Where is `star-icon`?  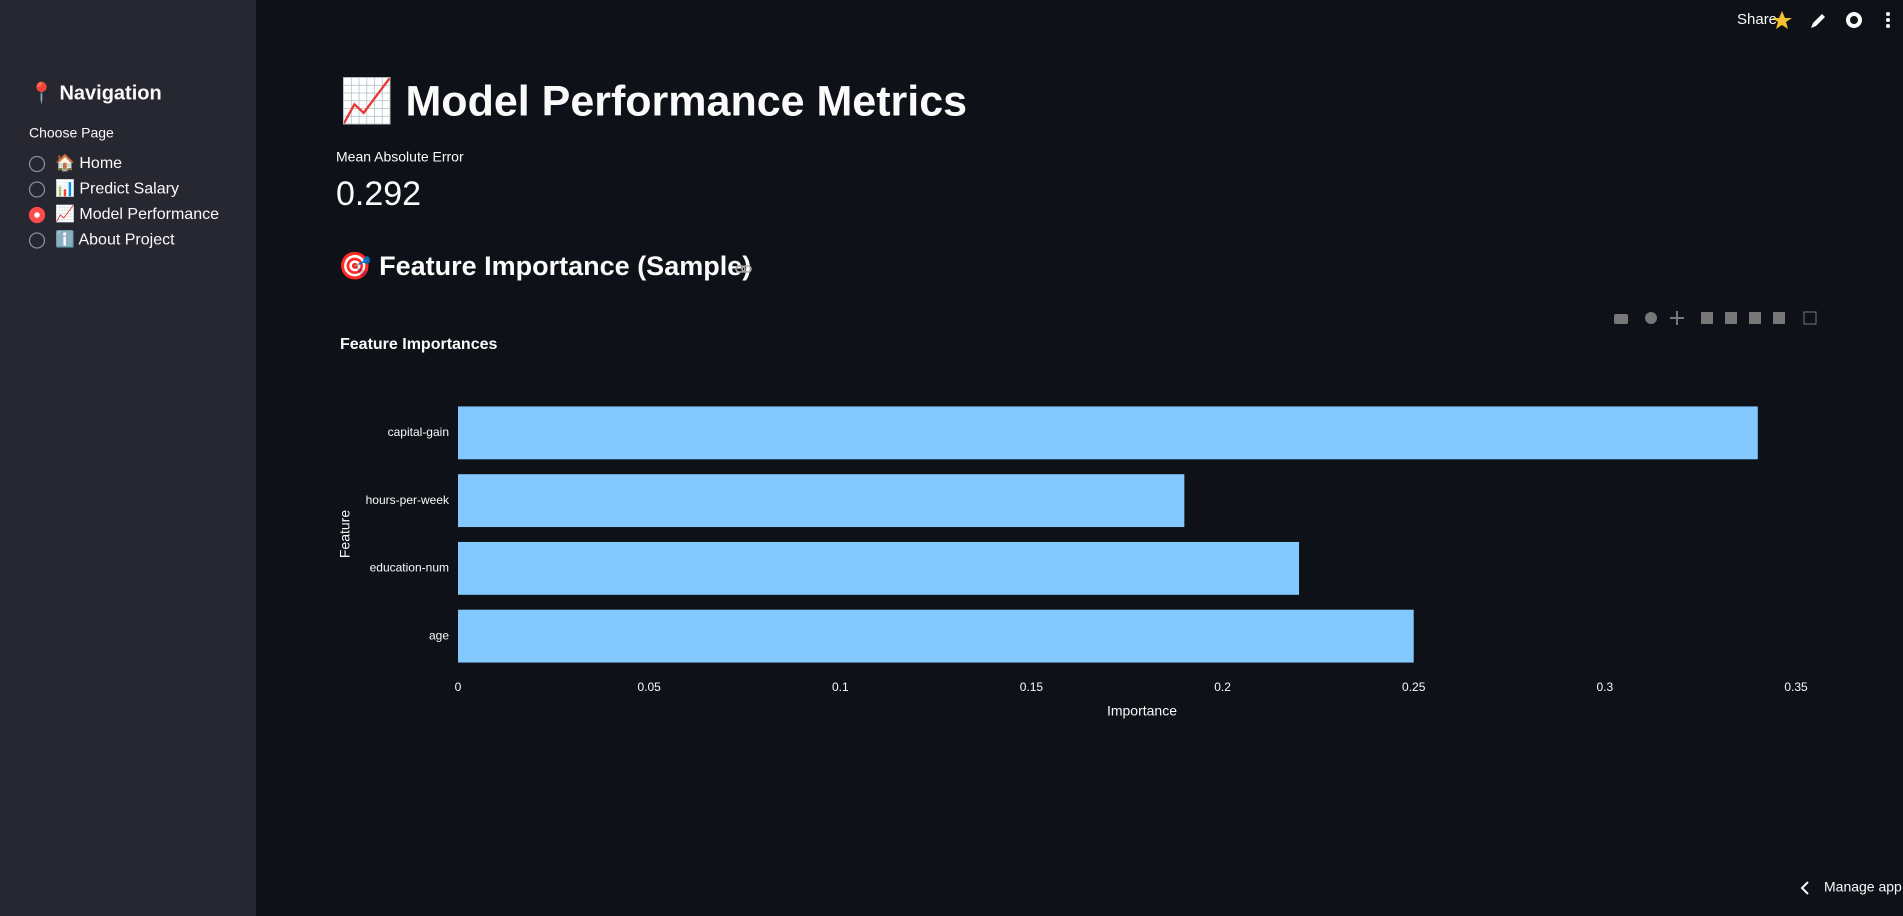
star-icon is located at coordinates (1782, 20).